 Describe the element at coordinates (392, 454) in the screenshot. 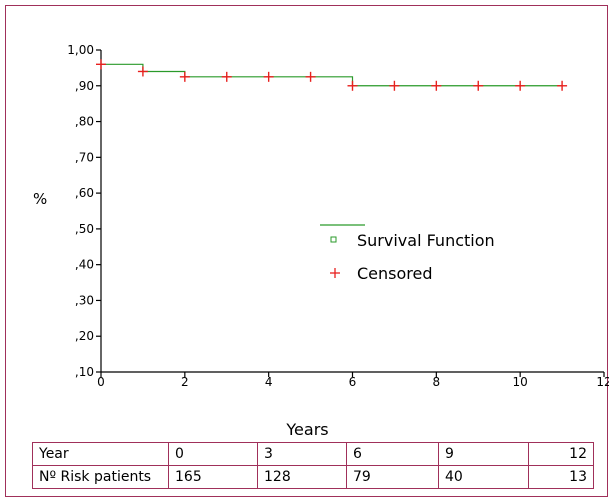

I see `risk-table-year-cell: 6` at that location.